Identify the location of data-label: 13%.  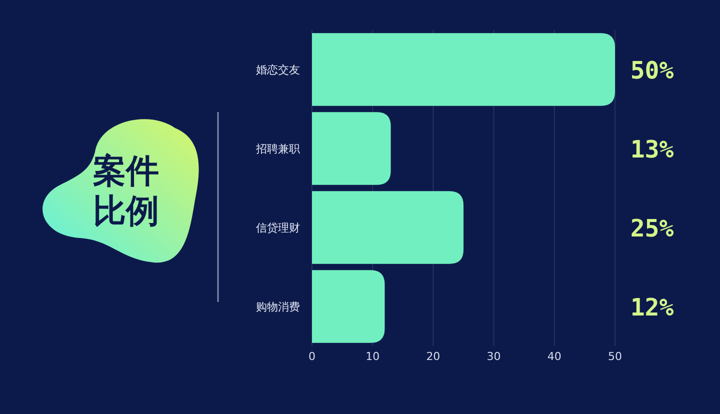
(652, 150).